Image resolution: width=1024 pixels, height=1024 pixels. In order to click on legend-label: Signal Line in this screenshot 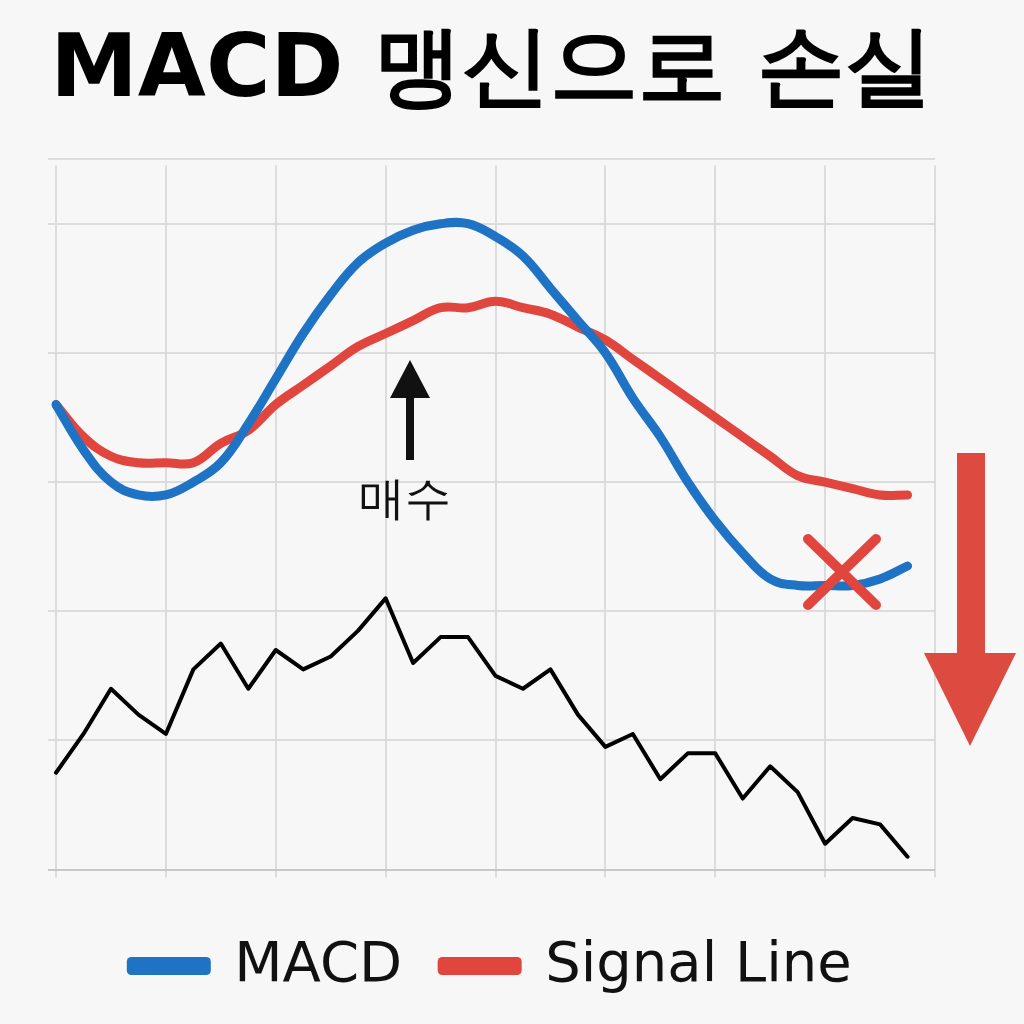, I will do `click(698, 961)`.